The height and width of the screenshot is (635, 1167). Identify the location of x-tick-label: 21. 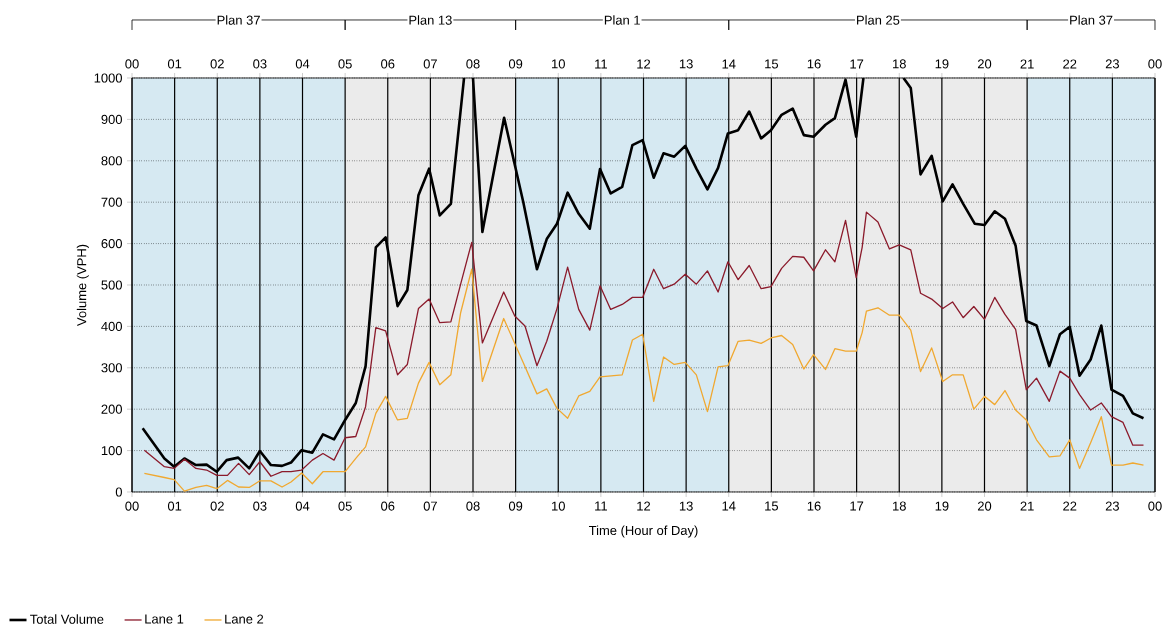
(1027, 64).